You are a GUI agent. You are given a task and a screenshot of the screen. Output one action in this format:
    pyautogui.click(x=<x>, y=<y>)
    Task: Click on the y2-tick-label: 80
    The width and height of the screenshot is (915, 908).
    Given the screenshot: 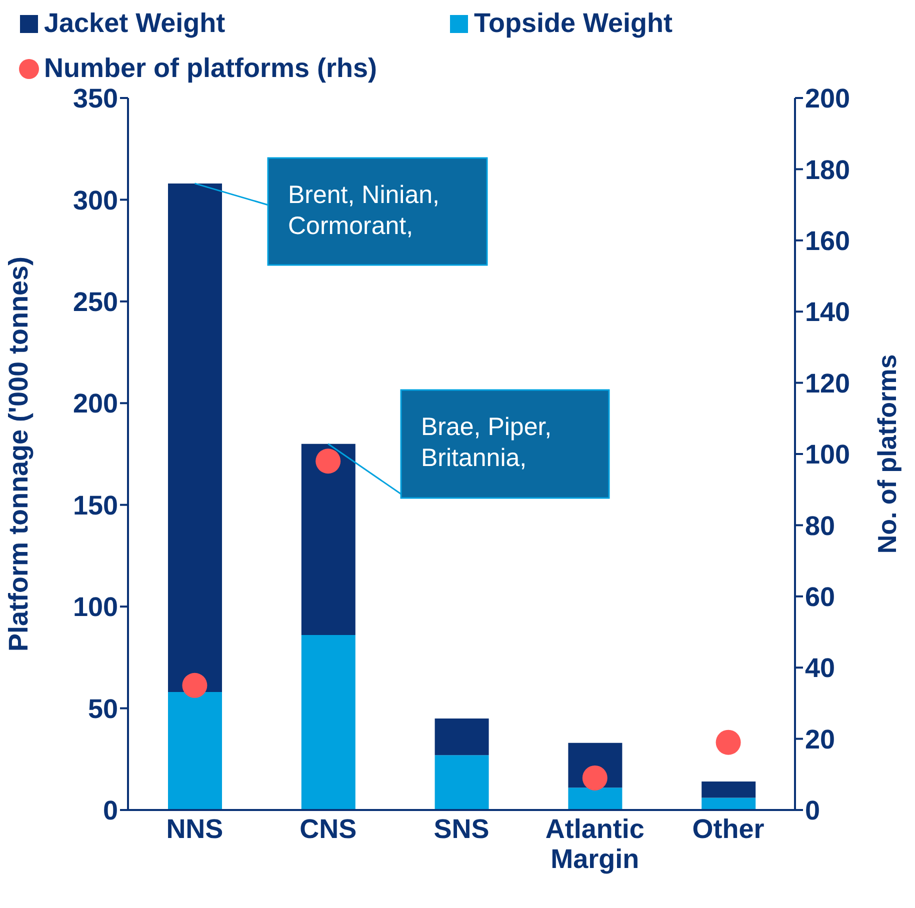 What is the action you would take?
    pyautogui.click(x=820, y=525)
    